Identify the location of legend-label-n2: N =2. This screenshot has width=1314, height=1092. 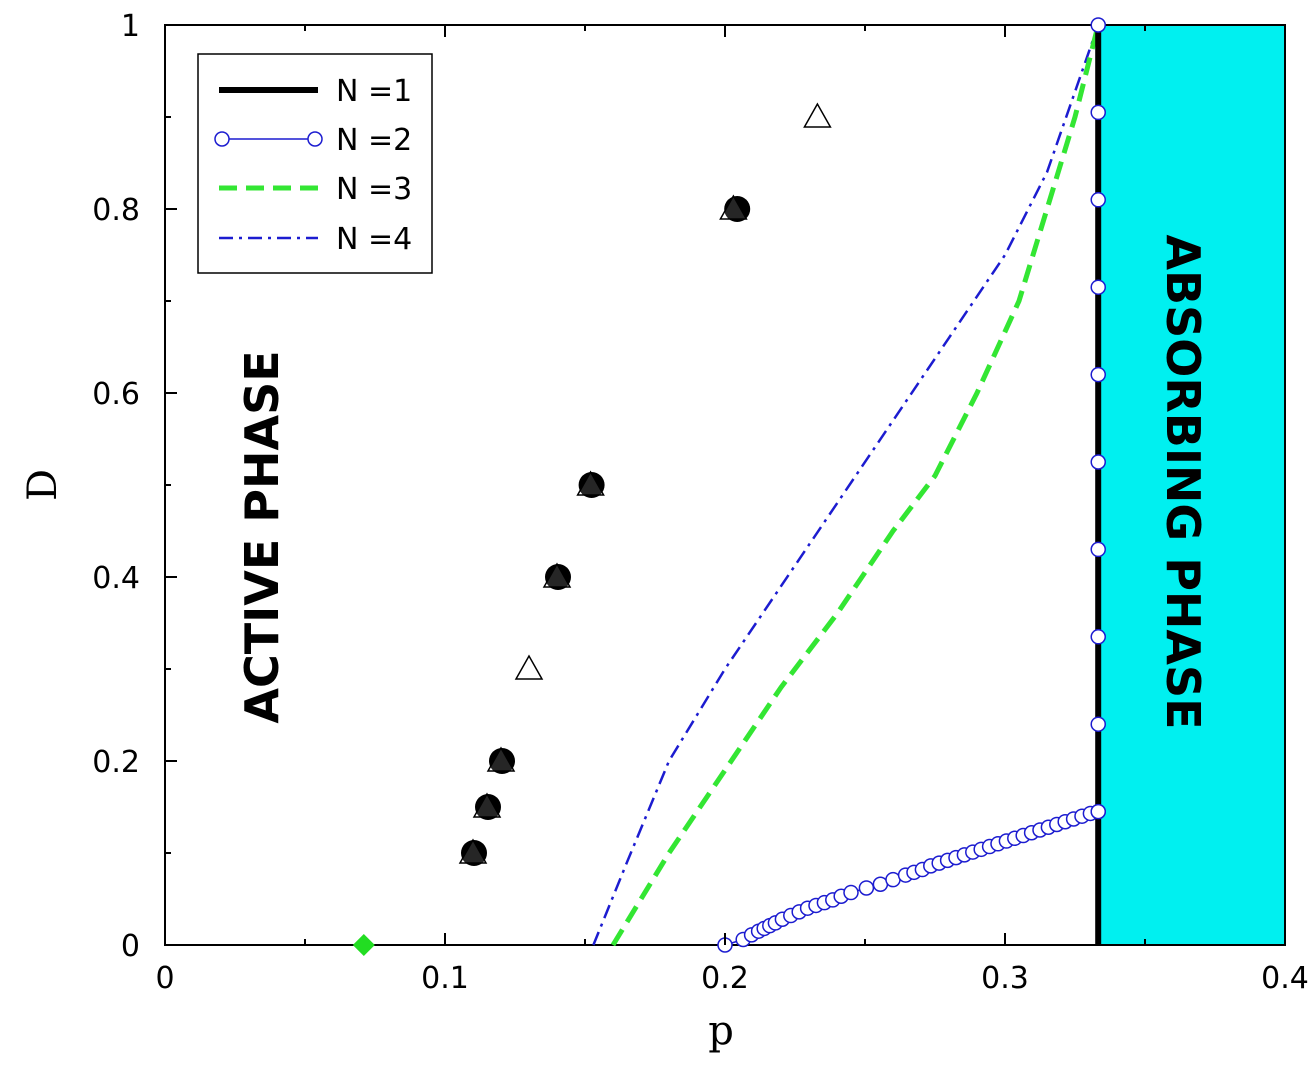
(374, 140).